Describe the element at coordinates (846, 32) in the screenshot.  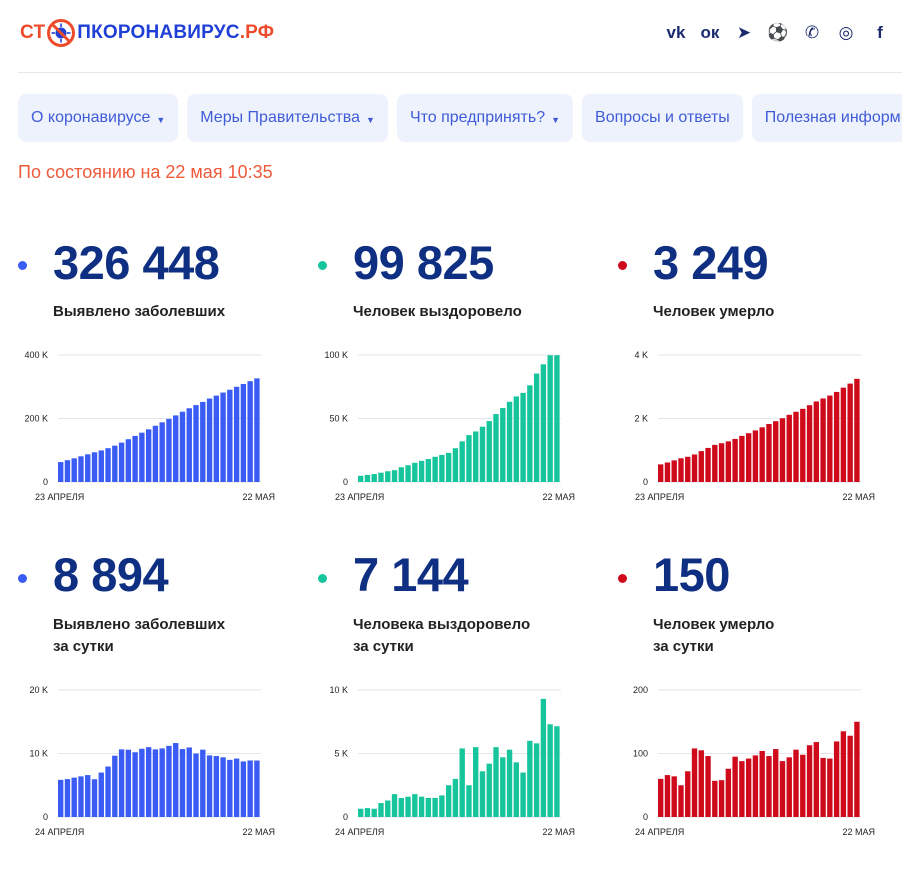
I see `instagram-icon: ◎` at that location.